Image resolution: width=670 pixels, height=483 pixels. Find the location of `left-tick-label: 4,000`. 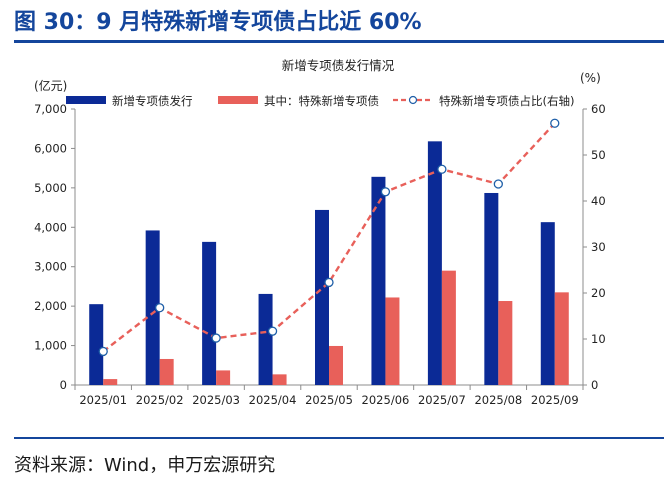

left-tick-label: 4,000 is located at coordinates (50, 227).